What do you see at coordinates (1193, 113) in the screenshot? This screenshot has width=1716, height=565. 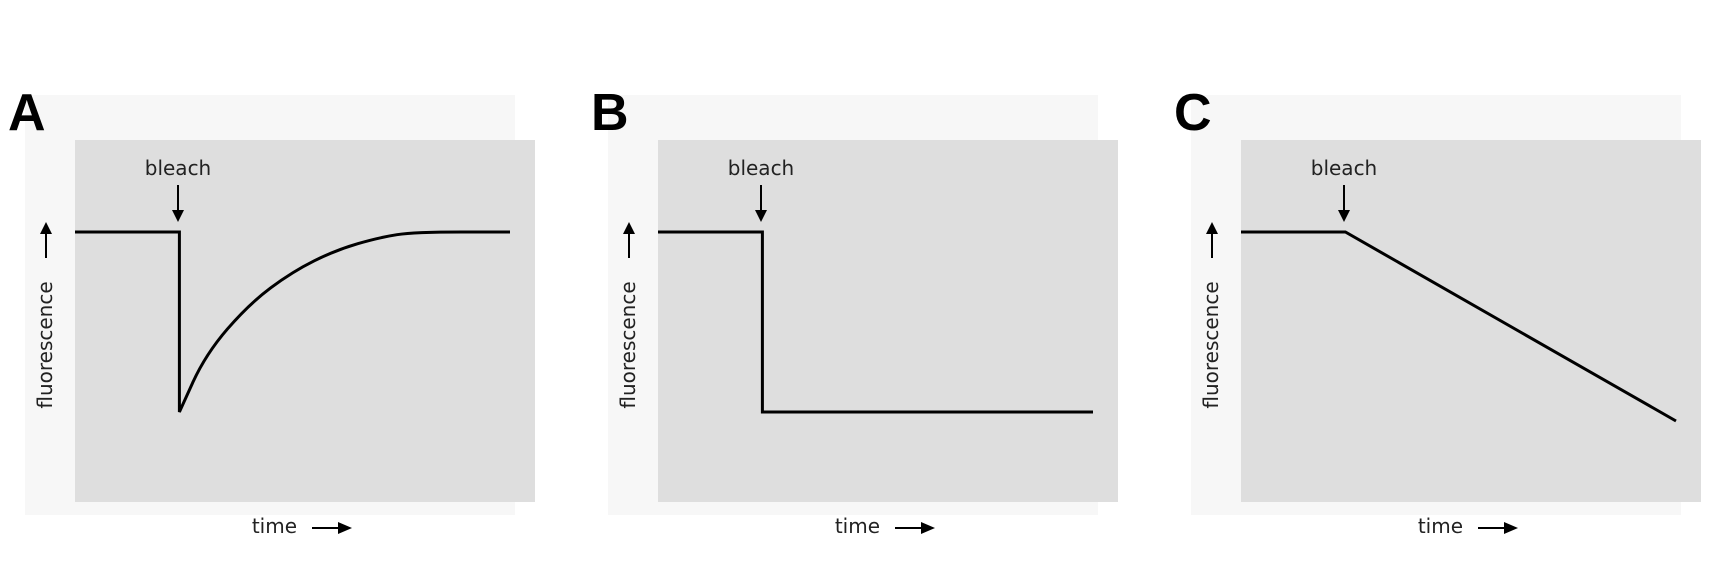 I see `panel-letter: C` at bounding box center [1193, 113].